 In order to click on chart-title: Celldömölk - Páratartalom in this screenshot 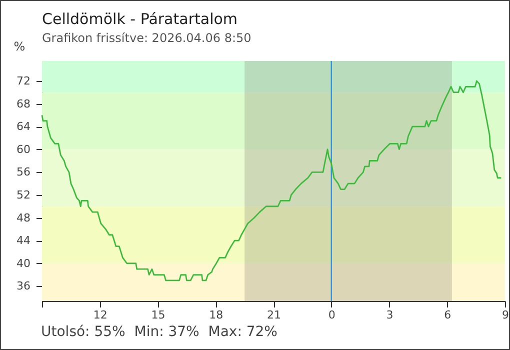, I will do `click(140, 19)`.